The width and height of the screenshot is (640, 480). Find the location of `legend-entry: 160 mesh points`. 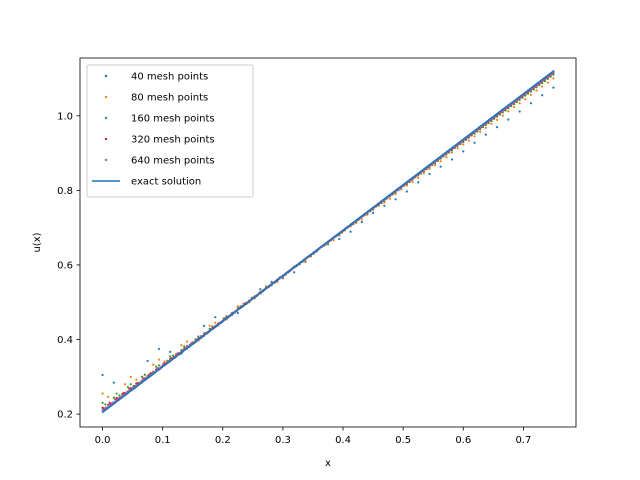

legend-entry: 160 mesh points is located at coordinates (159, 119).